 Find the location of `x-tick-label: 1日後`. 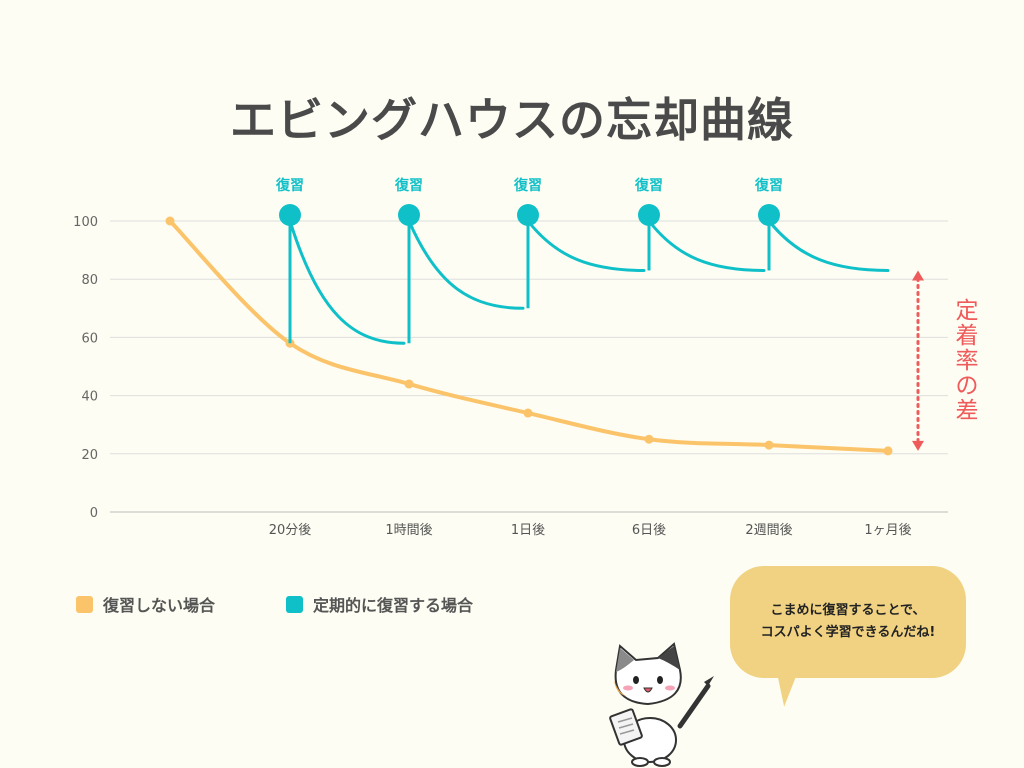

x-tick-label: 1日後 is located at coordinates (528, 530).